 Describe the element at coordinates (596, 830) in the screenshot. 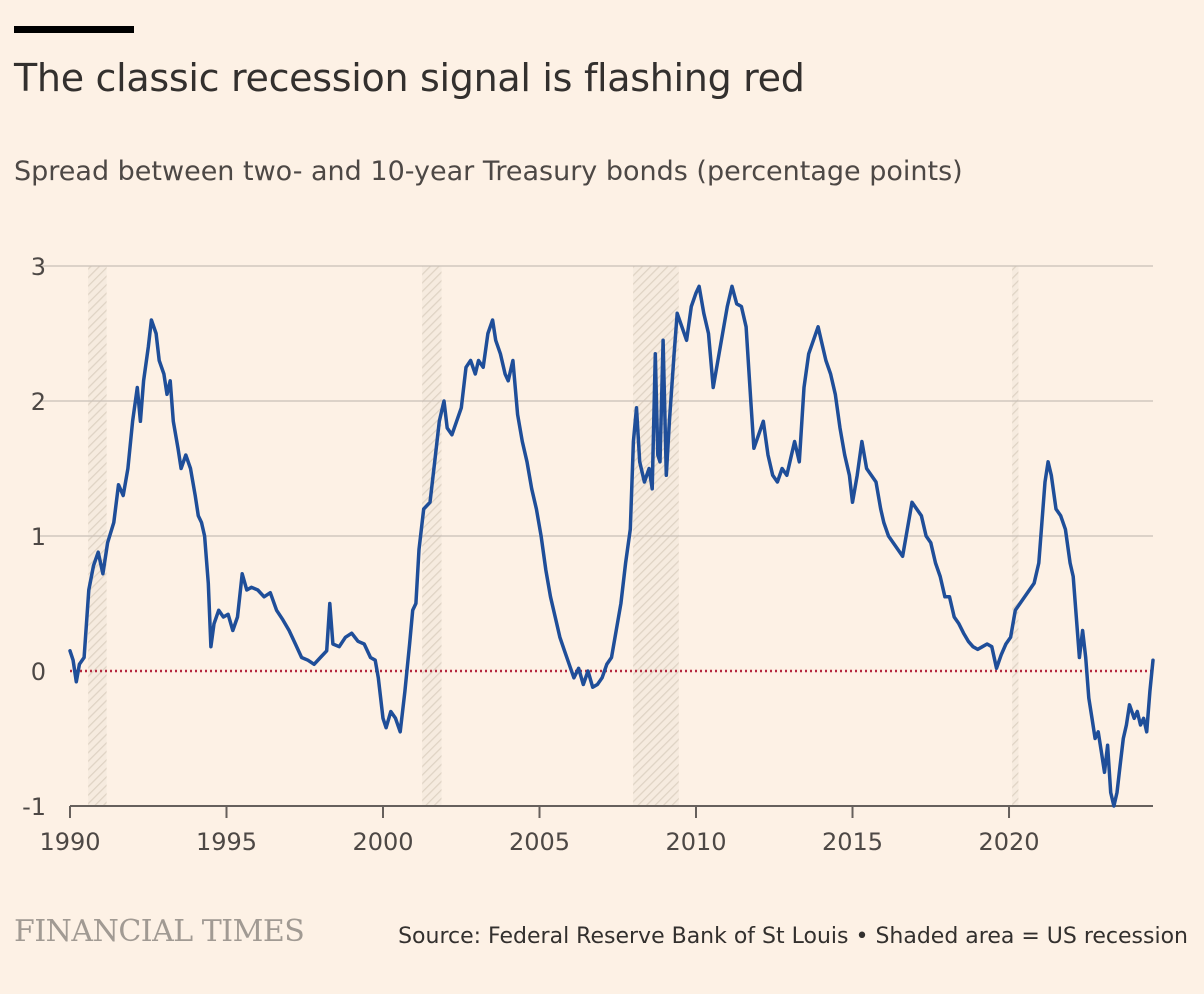

I see `x-axis: 1990 1995 2000 2005 2010 2015 2020` at that location.